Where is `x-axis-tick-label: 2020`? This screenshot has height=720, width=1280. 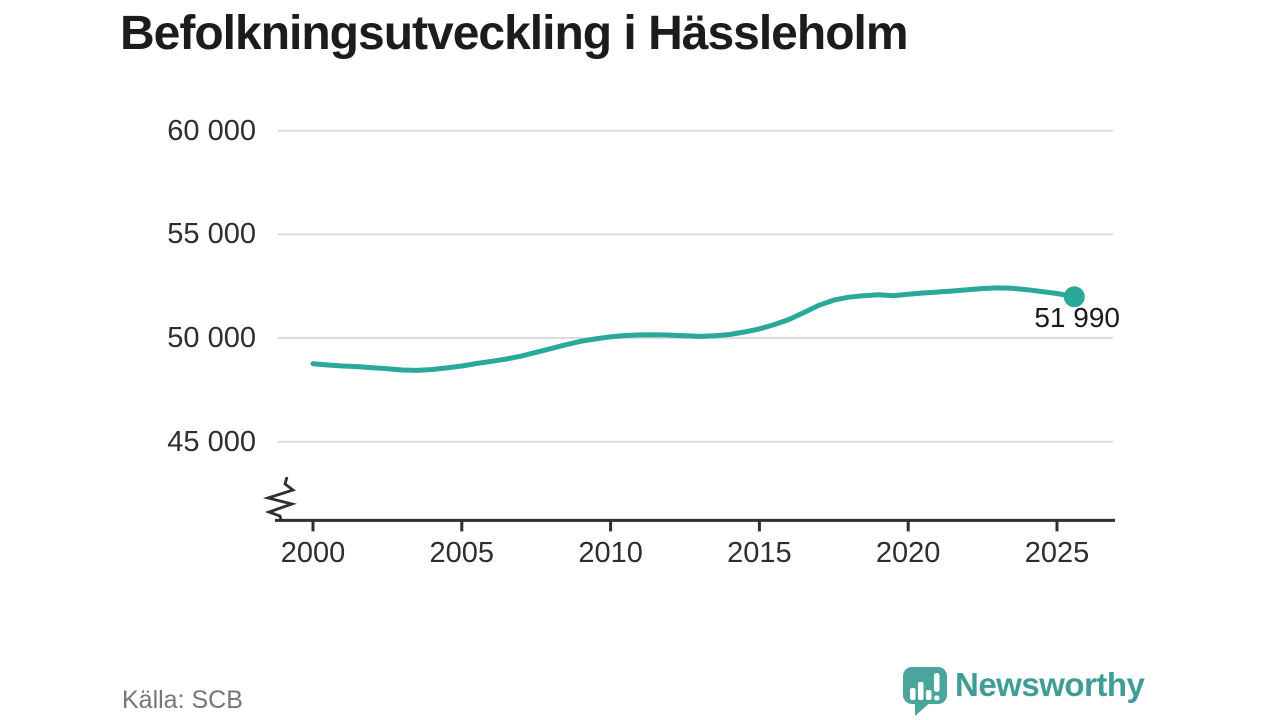 x-axis-tick-label: 2020 is located at coordinates (908, 553).